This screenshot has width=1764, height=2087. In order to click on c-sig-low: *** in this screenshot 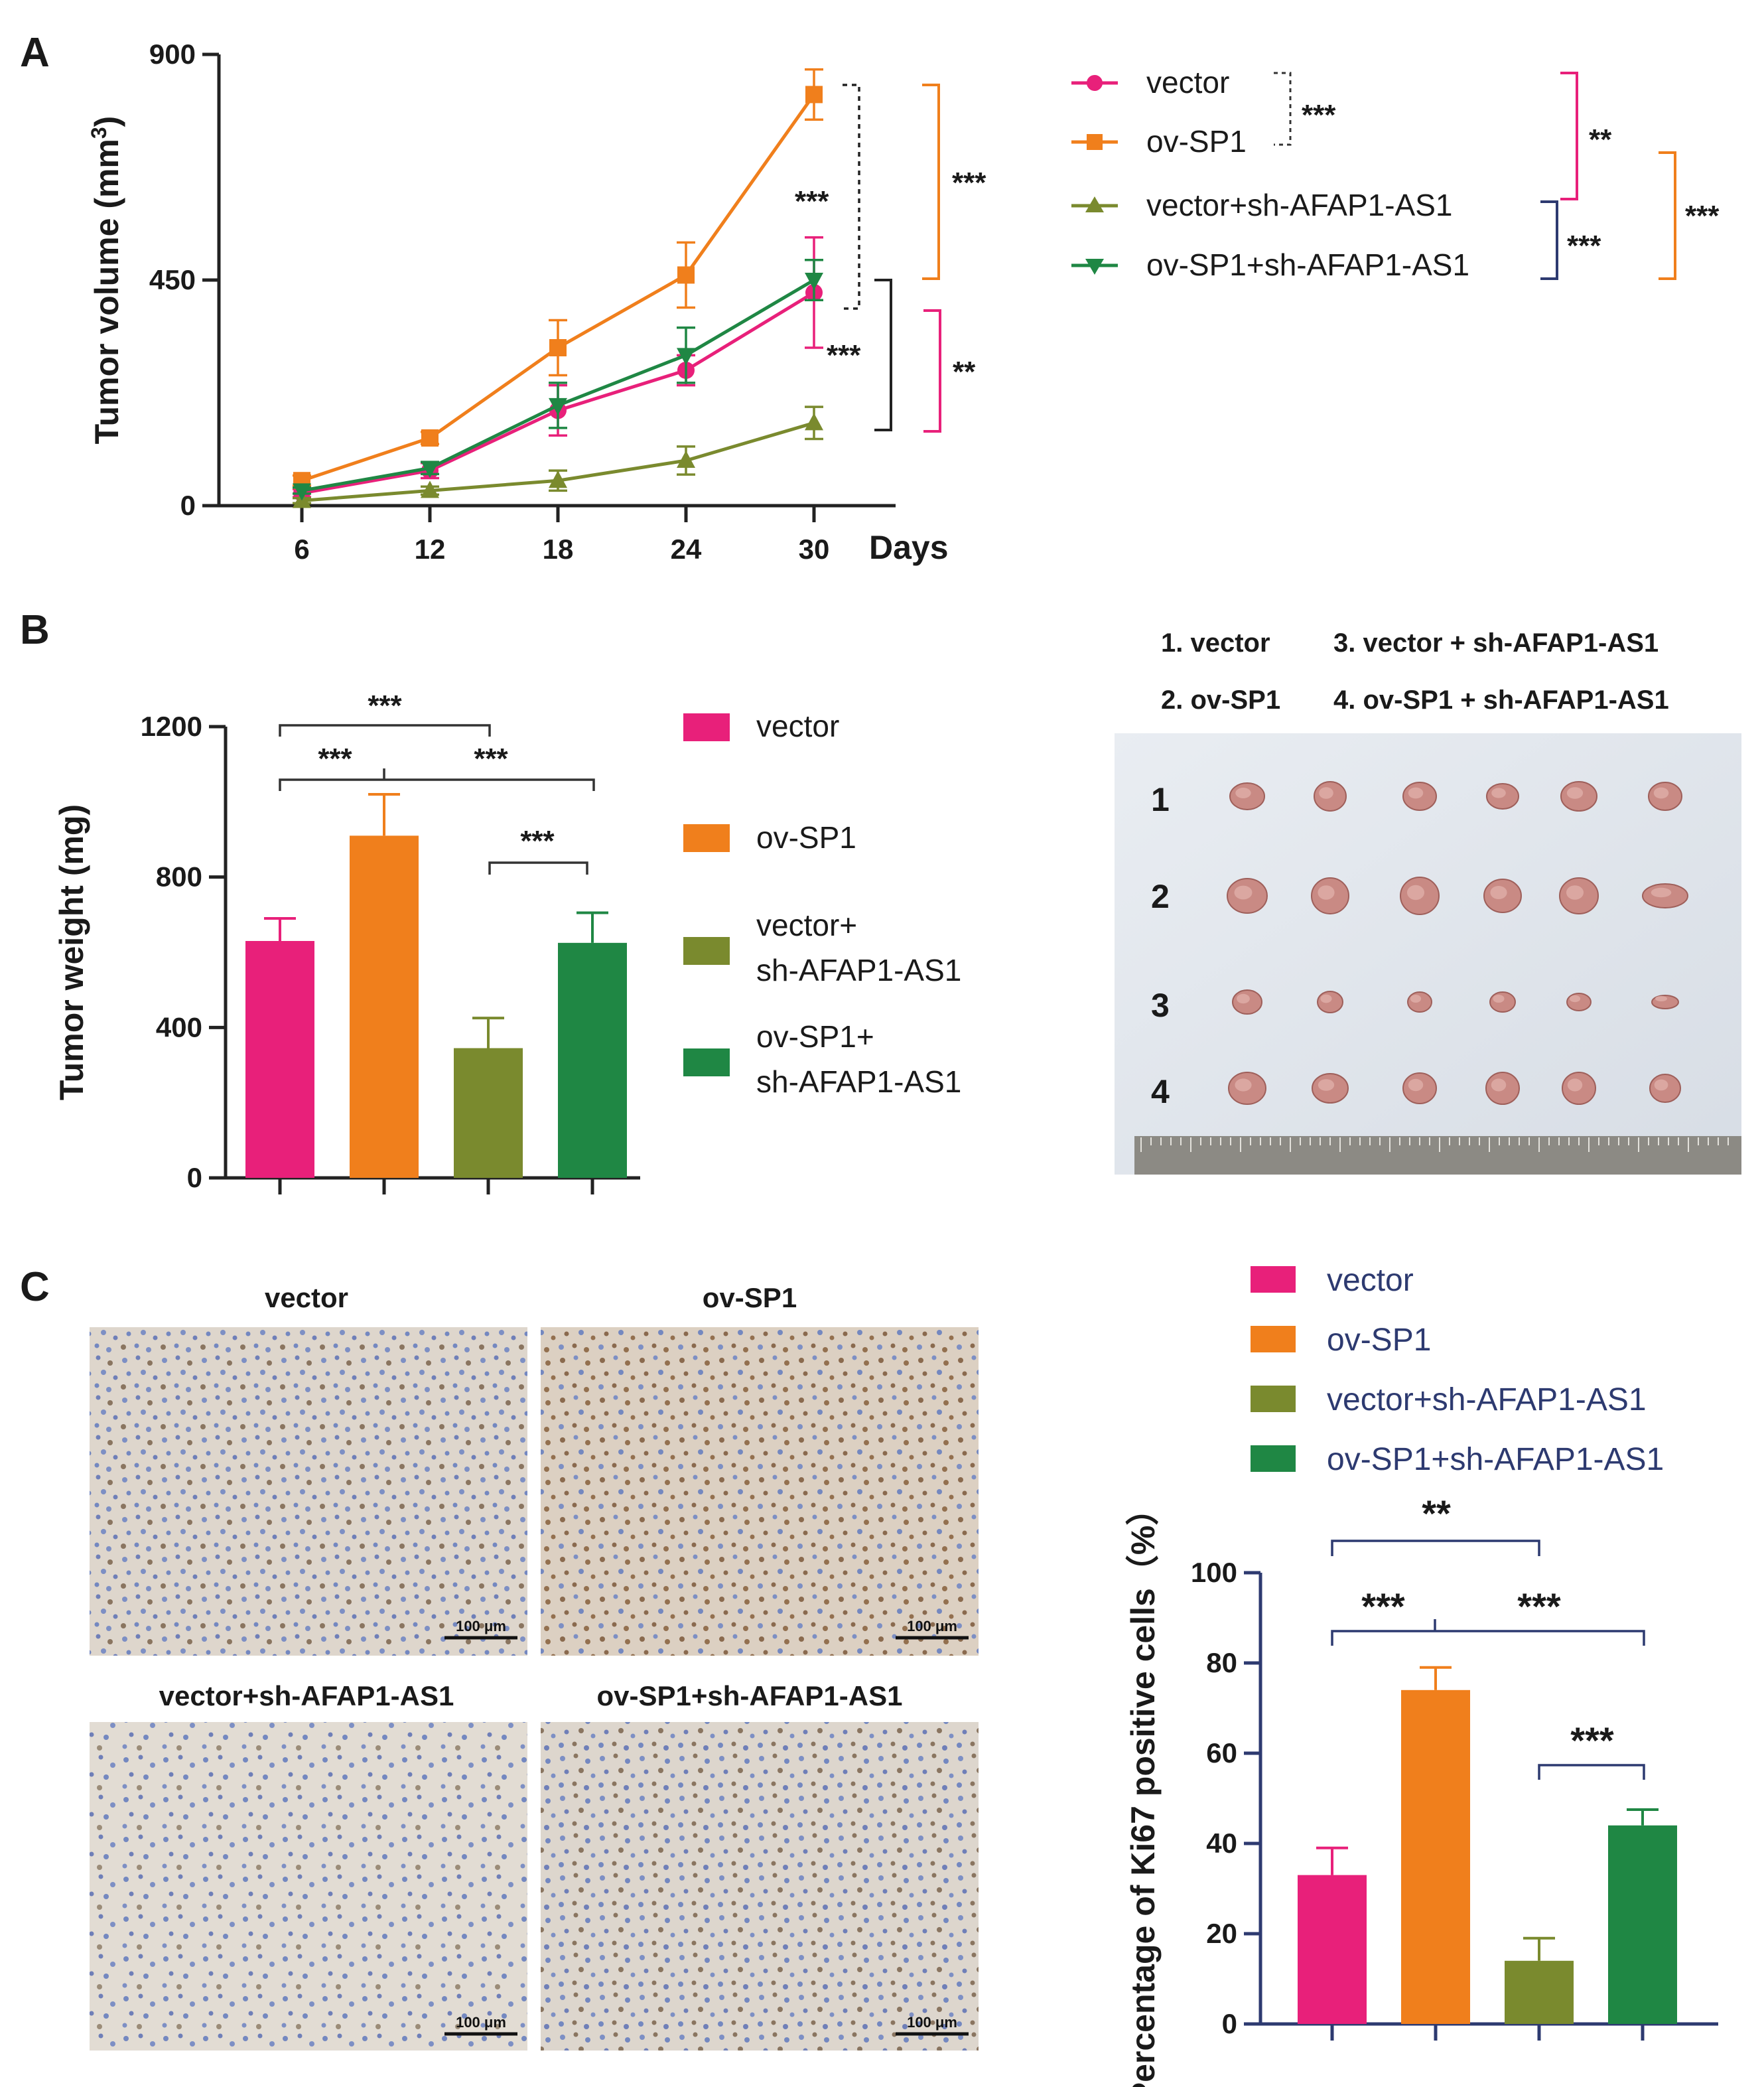, I will do `click(1592, 1740)`.